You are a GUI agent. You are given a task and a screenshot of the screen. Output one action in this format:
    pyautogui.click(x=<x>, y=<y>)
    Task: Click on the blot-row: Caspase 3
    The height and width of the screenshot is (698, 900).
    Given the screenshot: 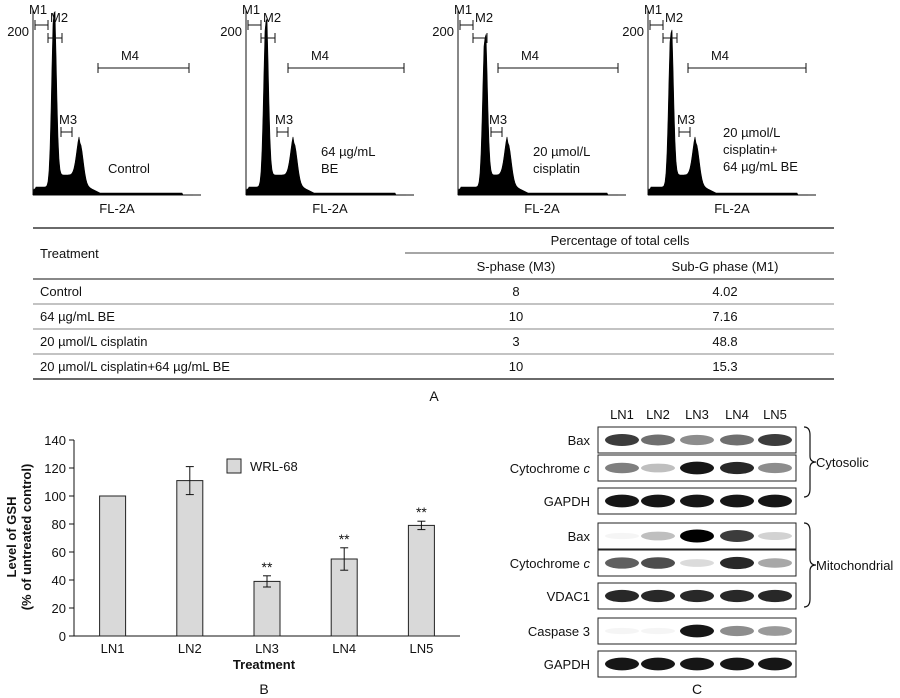 What is the action you would take?
    pyautogui.click(x=662, y=631)
    